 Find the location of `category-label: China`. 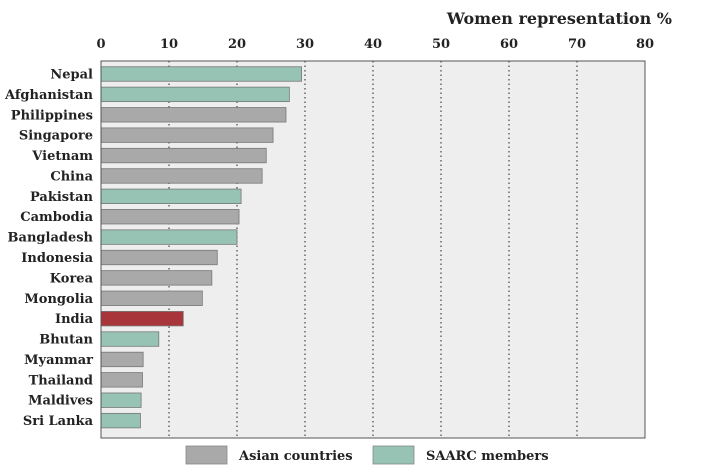

category-label: China is located at coordinates (71, 176).